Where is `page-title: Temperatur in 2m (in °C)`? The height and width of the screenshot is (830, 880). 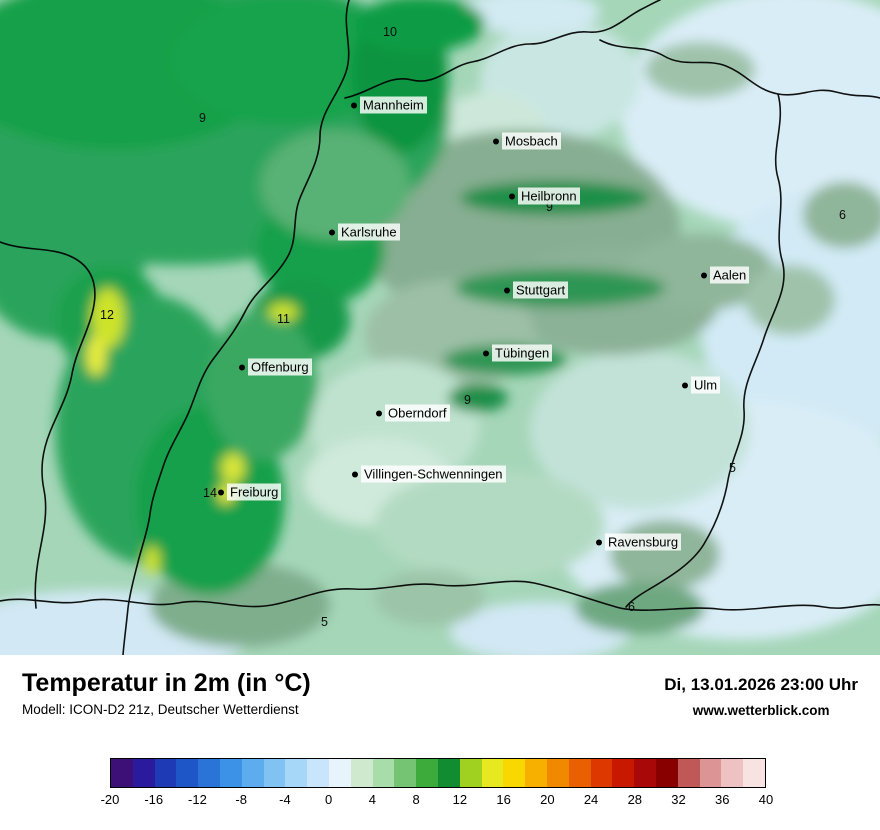 page-title: Temperatur in 2m (in °C) is located at coordinates (166, 683).